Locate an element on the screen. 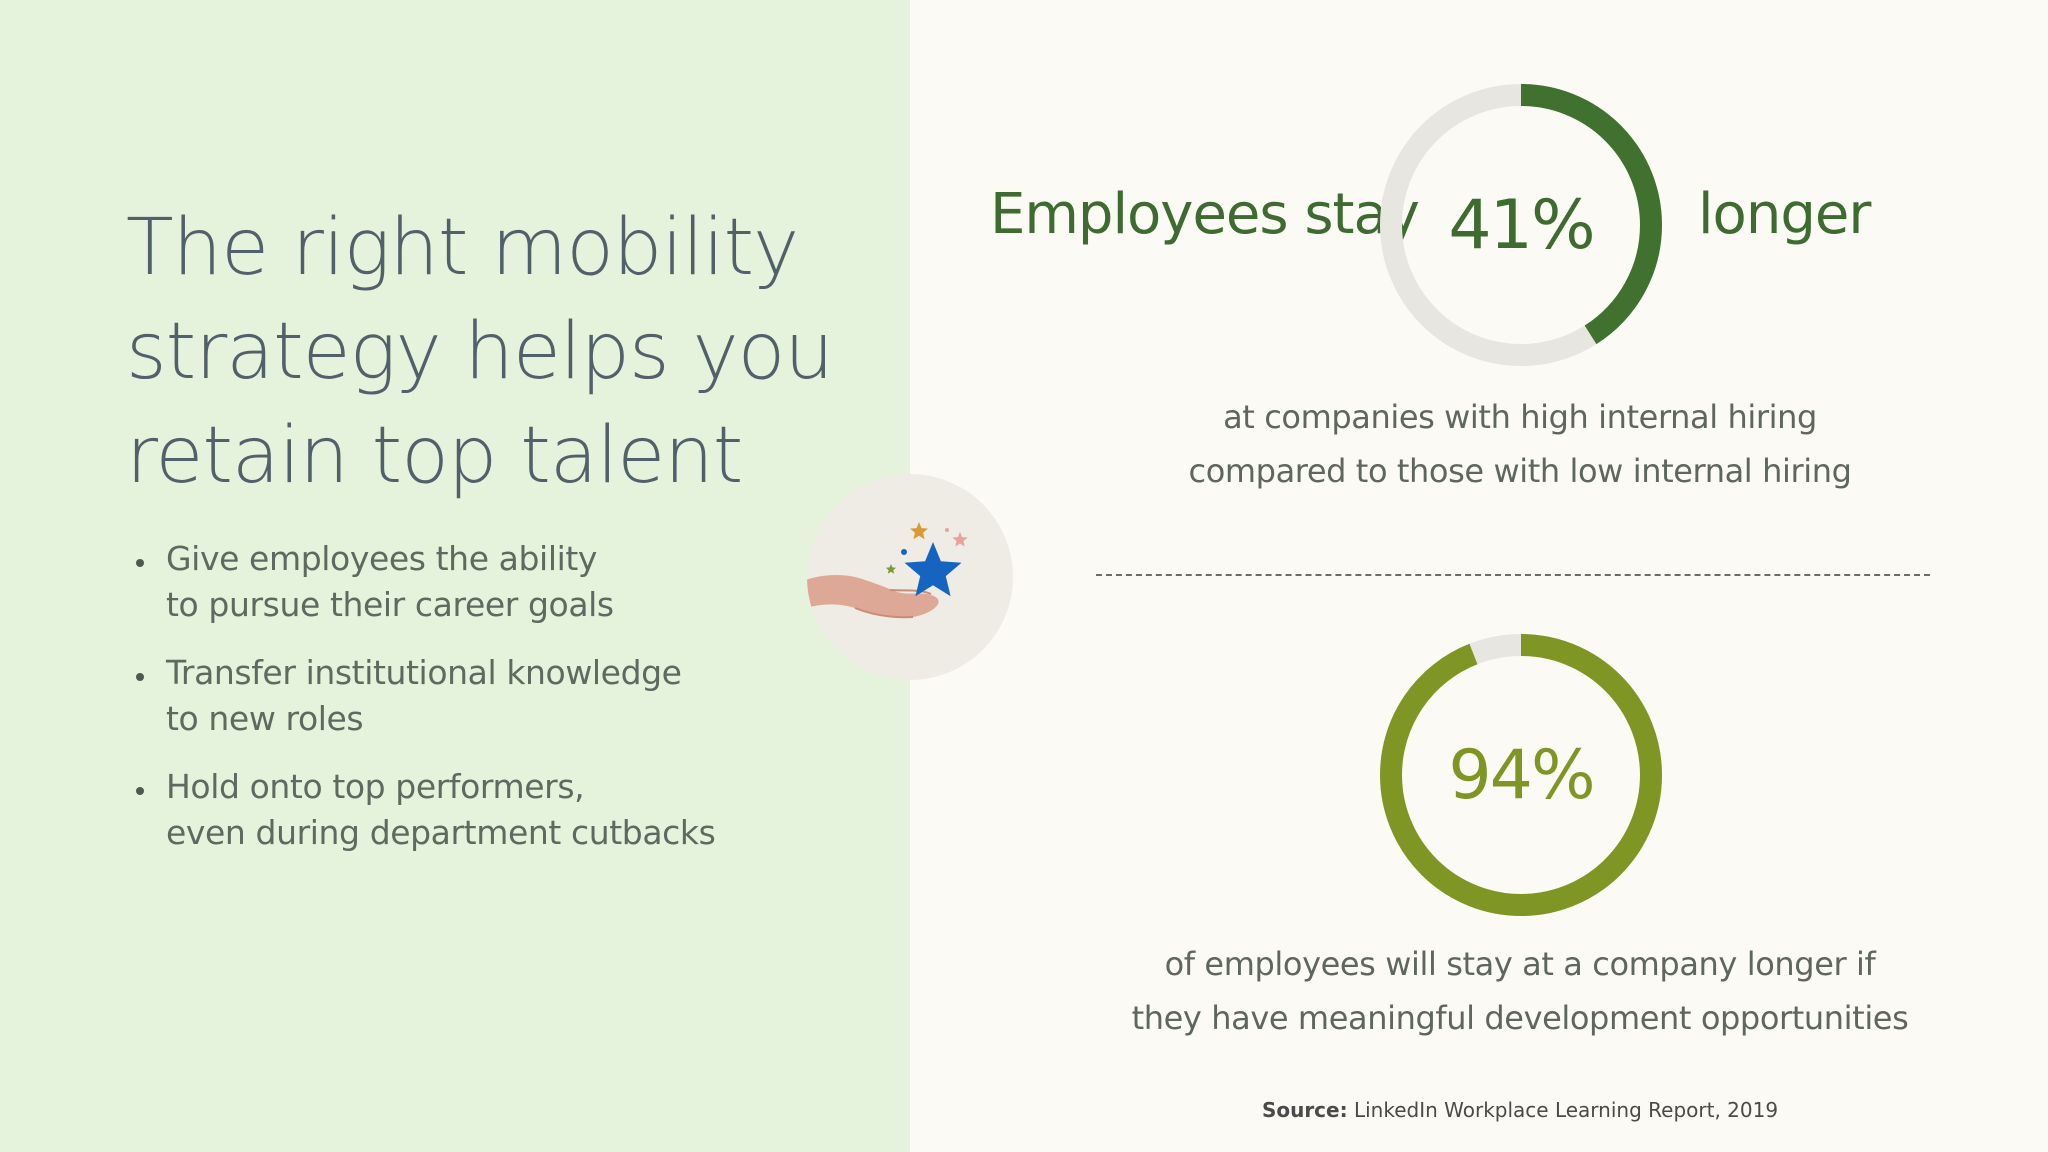 This screenshot has height=1152, width=2048. bullet-line: to pursue their career goals is located at coordinates (390, 604).